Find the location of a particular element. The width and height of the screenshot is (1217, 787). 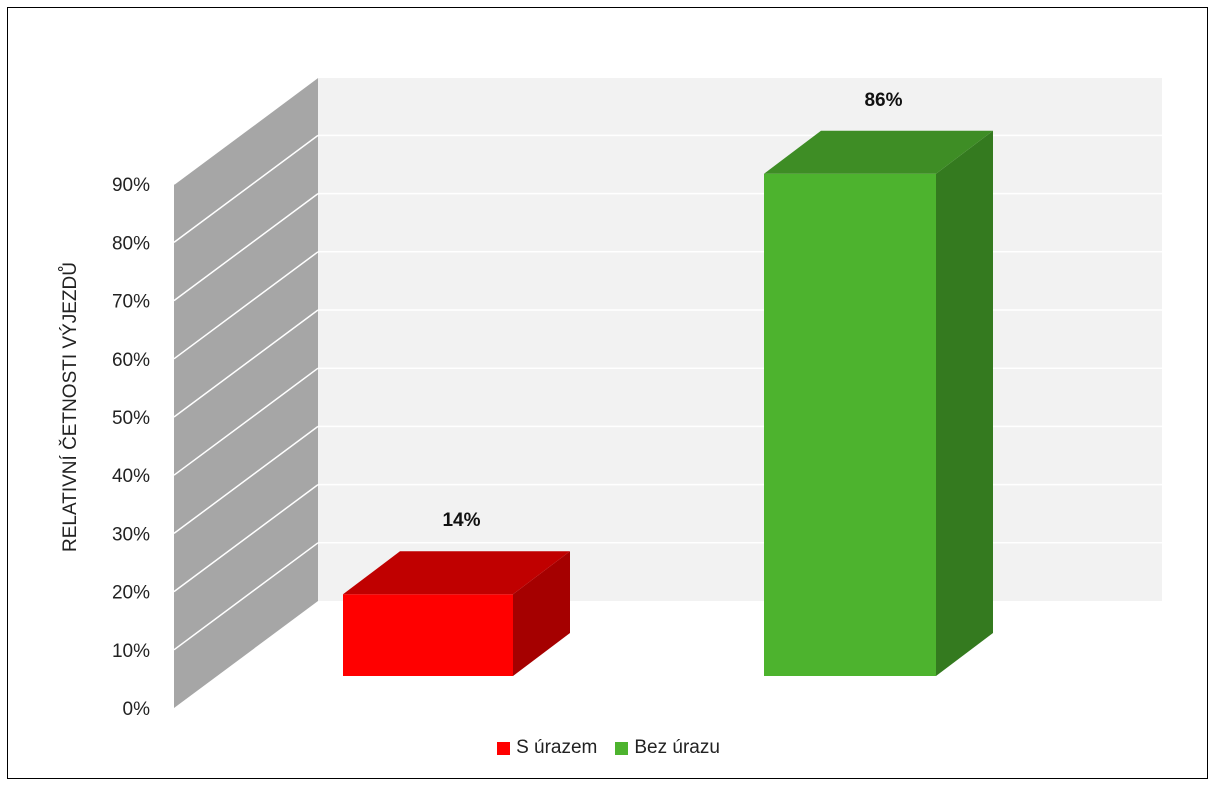

chart-side-wall is located at coordinates (246, 392).